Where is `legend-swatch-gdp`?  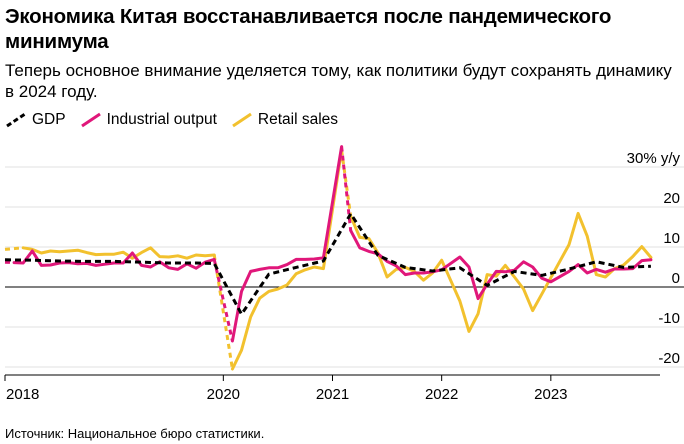
legend-swatch-gdp is located at coordinates (16, 120).